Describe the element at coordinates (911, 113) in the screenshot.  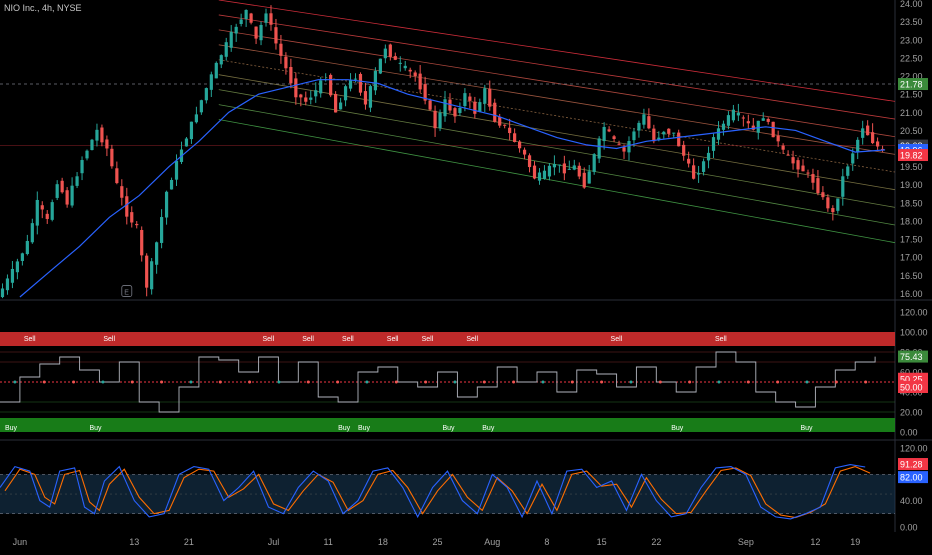
I see `price-tick-label: 21.00` at that location.